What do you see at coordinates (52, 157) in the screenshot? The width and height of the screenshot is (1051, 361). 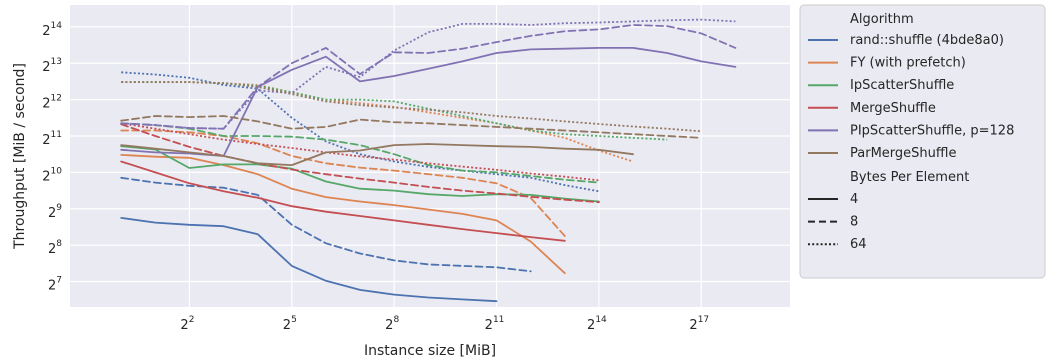 I see `y-tick-labels: 27 28 29 210 211 212 213 214` at bounding box center [52, 157].